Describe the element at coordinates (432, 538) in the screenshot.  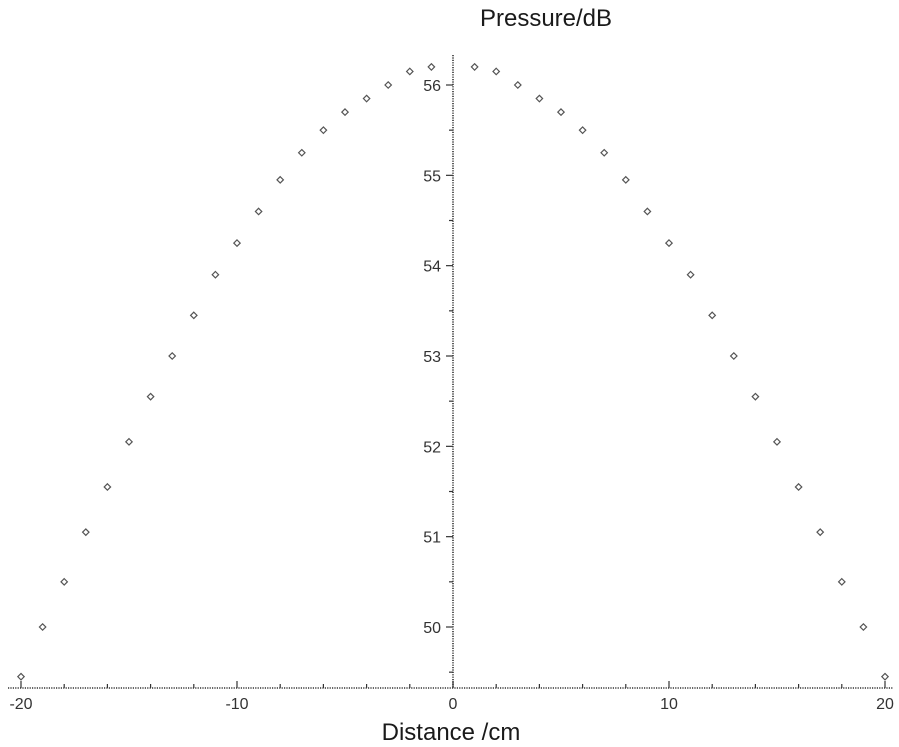
I see `y-tick-label: 51` at that location.